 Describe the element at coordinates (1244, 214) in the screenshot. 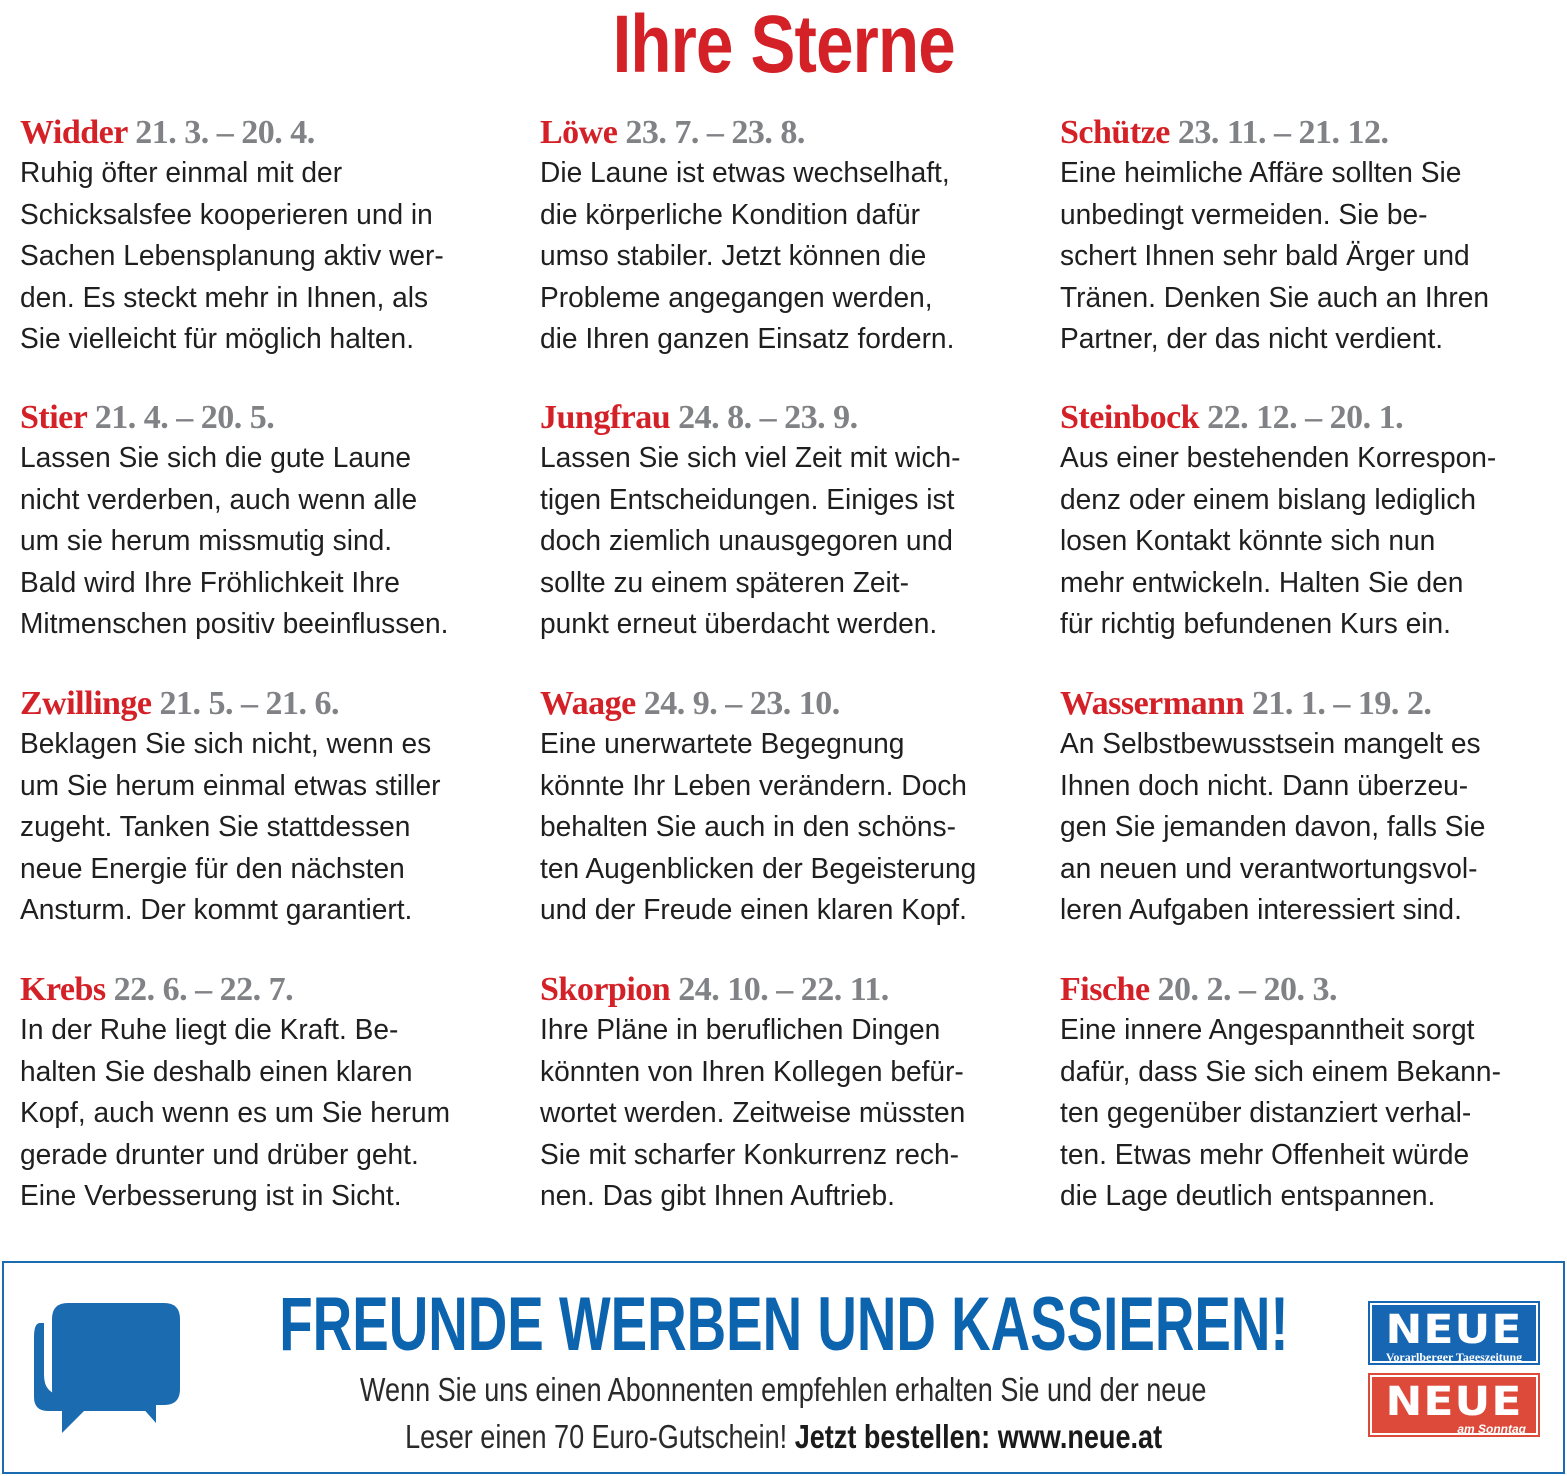

I see `horoscope-text-line: unbedingt vermeiden. Sie be-` at that location.